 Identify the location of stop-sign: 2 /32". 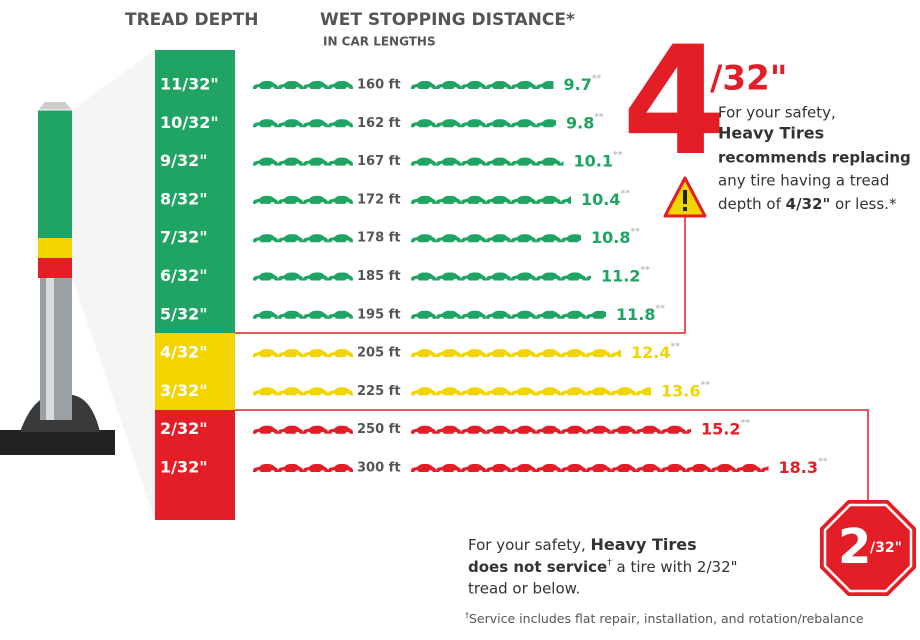
(868, 548).